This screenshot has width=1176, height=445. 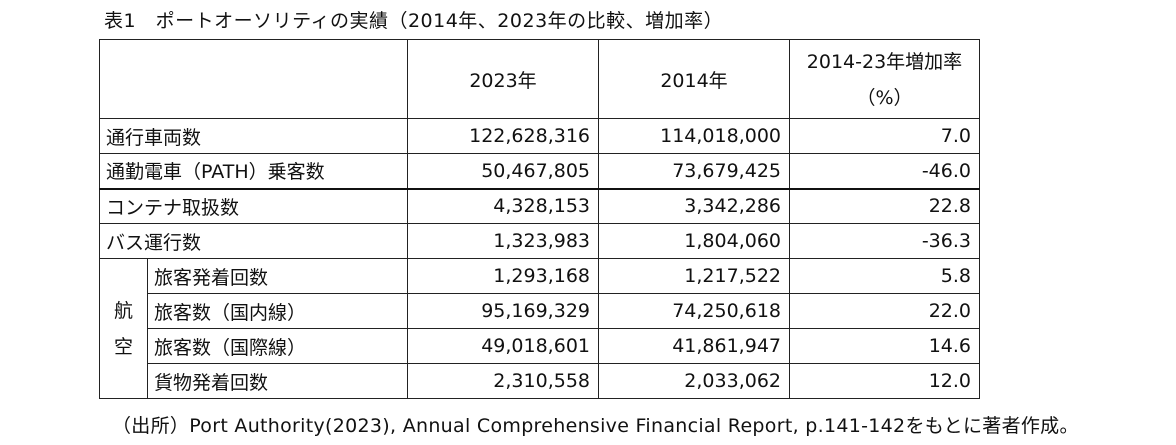 I want to click on table-row: バス運行数 1,323,983 1,804,060 -36.3, so click(x=539, y=241).